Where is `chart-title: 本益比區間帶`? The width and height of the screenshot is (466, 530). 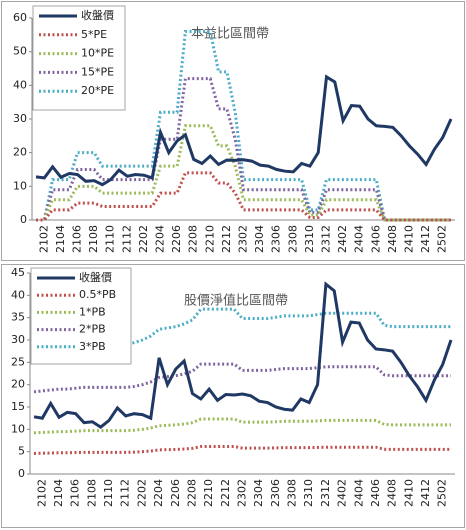
chart-title: 本益比區間帶 is located at coordinates (230, 34).